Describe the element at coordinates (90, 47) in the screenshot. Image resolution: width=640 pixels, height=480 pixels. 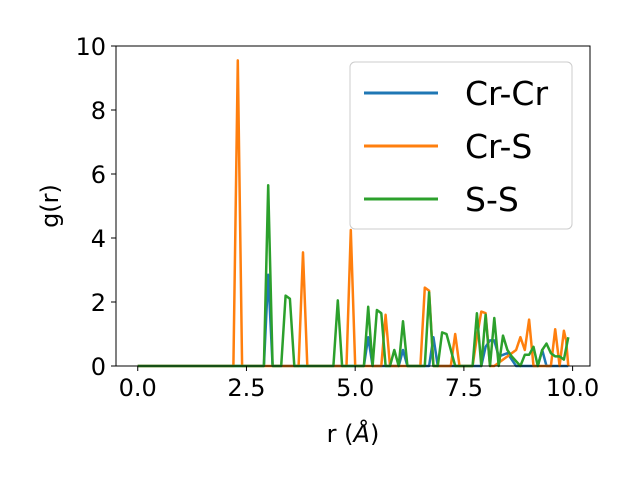
I see `y-tick-label: 10` at that location.